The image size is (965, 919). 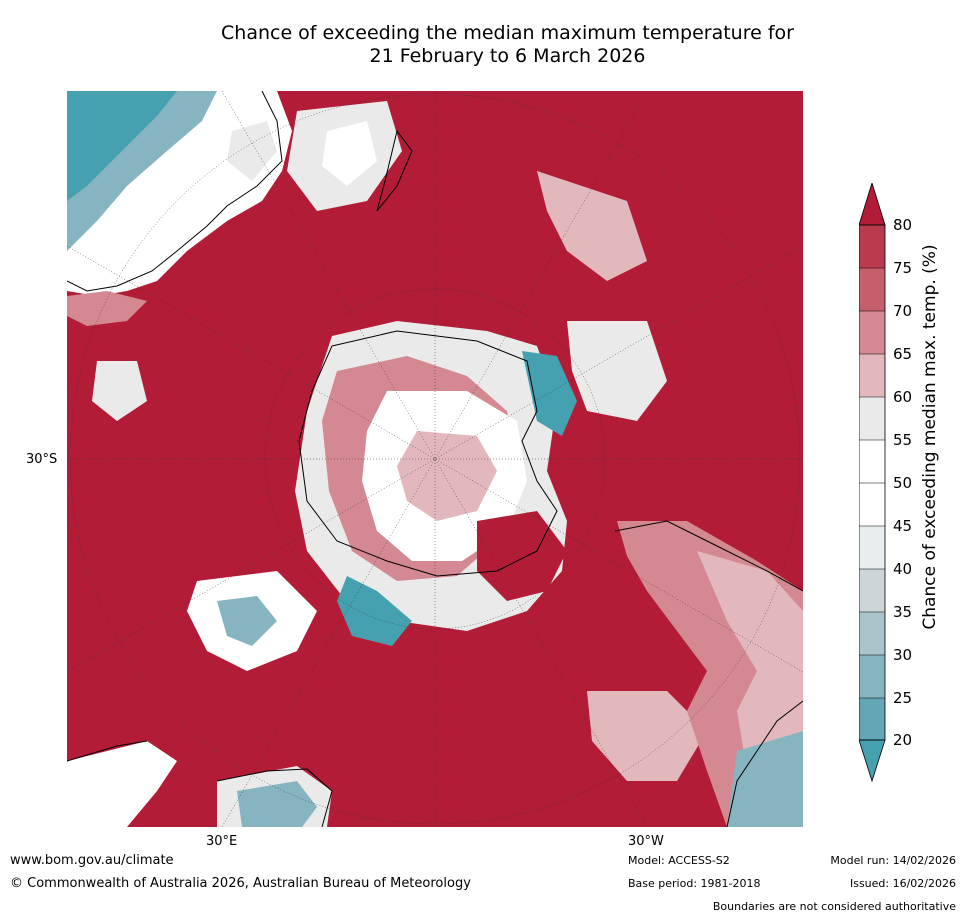 I want to click on footer-issued: Issued: 16/02/2026, so click(x=902, y=883).